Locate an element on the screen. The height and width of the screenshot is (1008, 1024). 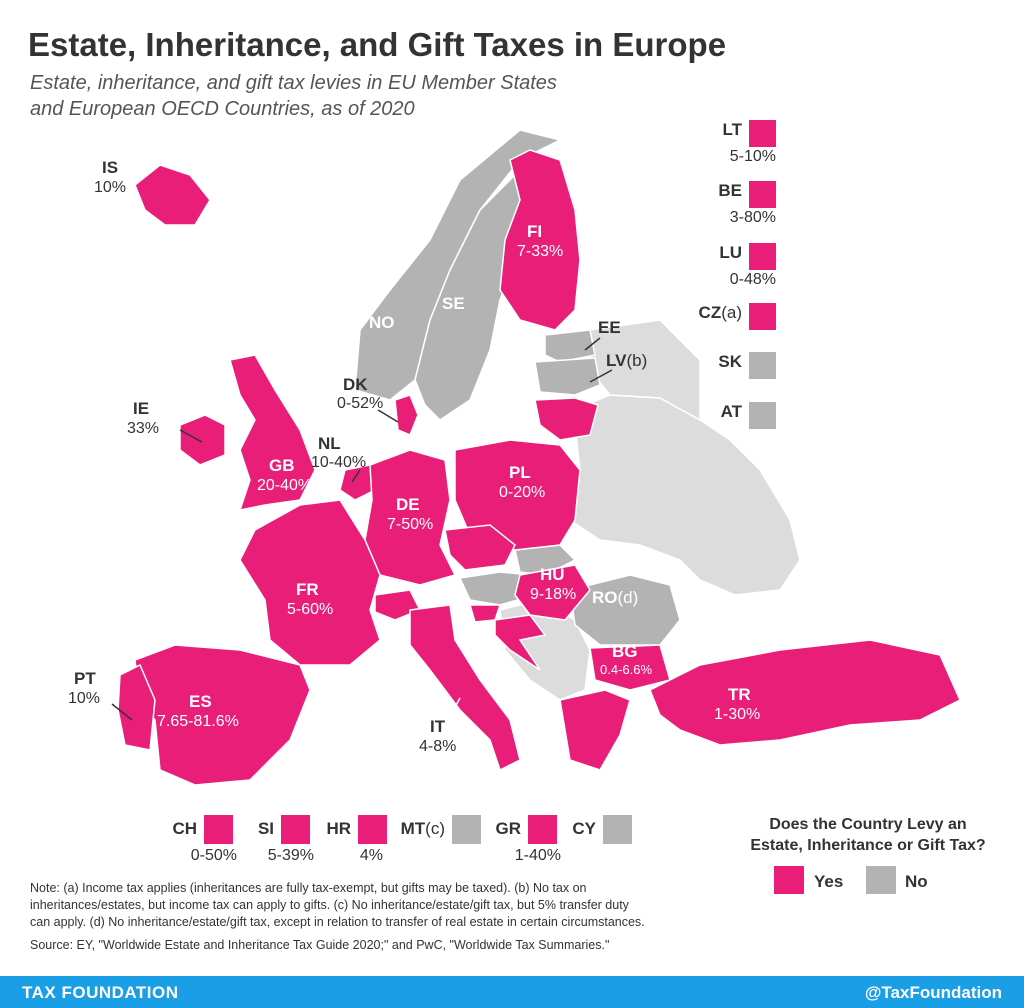
country-greece is located at coordinates (595, 730).